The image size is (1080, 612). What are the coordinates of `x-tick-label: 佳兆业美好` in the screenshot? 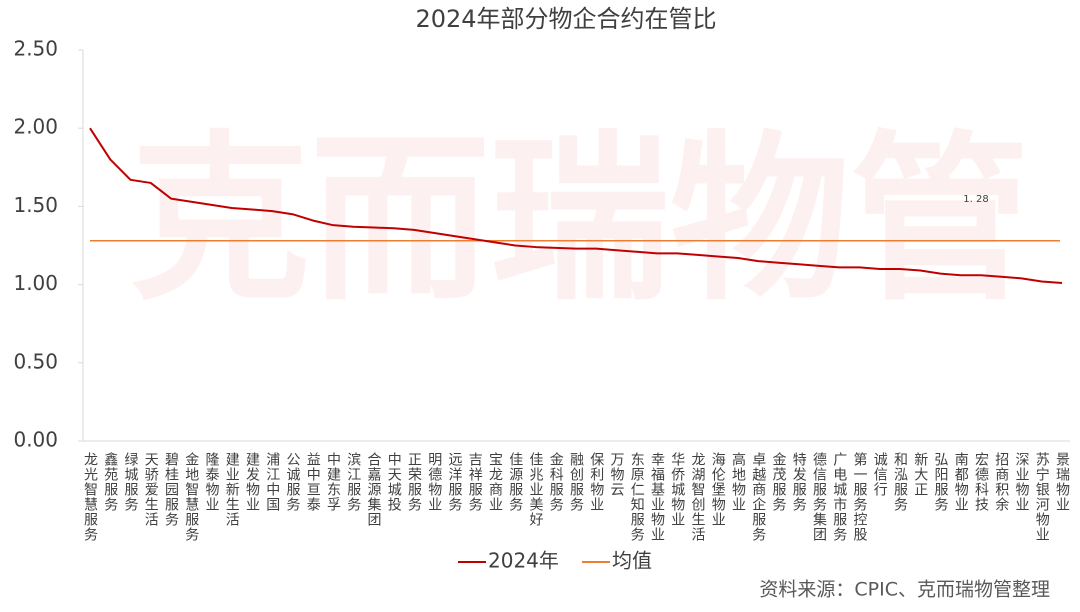 It's located at (536, 489).